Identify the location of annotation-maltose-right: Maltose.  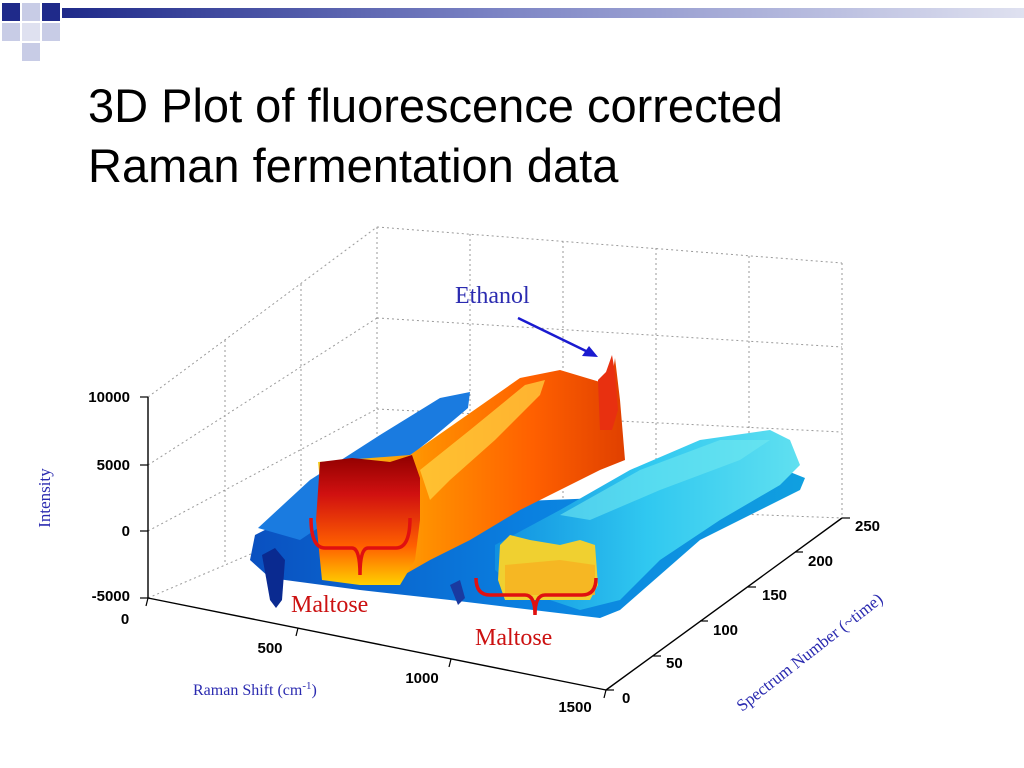
(536, 614).